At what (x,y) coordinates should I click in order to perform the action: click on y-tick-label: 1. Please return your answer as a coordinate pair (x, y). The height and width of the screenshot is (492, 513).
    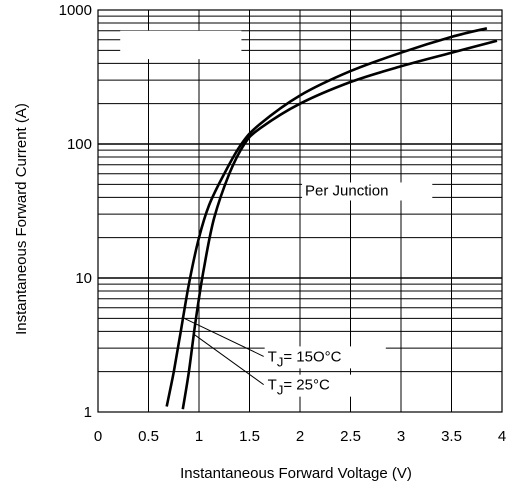
    Looking at the image, I should click on (88, 412).